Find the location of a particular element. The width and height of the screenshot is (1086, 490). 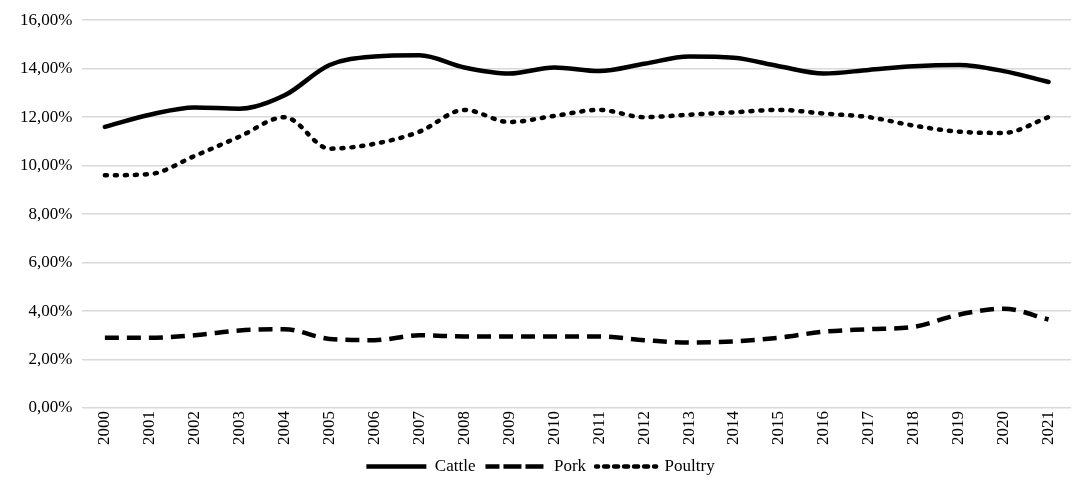

y-tick-label: 2,00% is located at coordinates (50, 358).